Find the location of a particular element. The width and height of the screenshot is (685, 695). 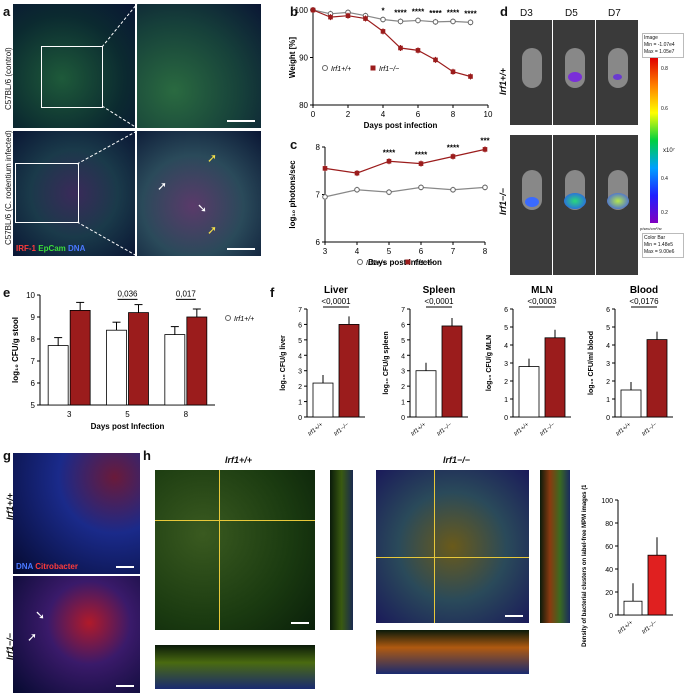

significance-label: 0,036 is located at coordinates (127, 293).